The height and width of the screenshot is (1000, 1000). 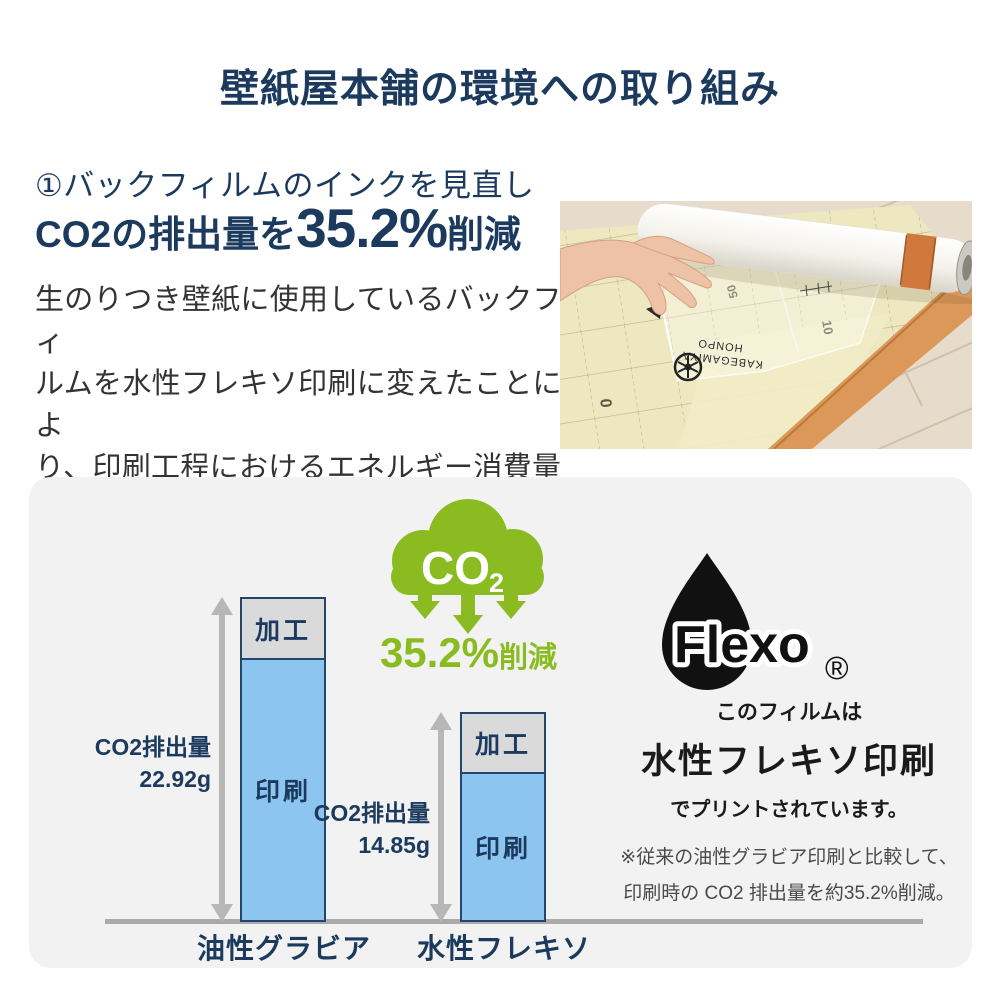 I want to click on wallpaper-roll, so click(x=801, y=254).